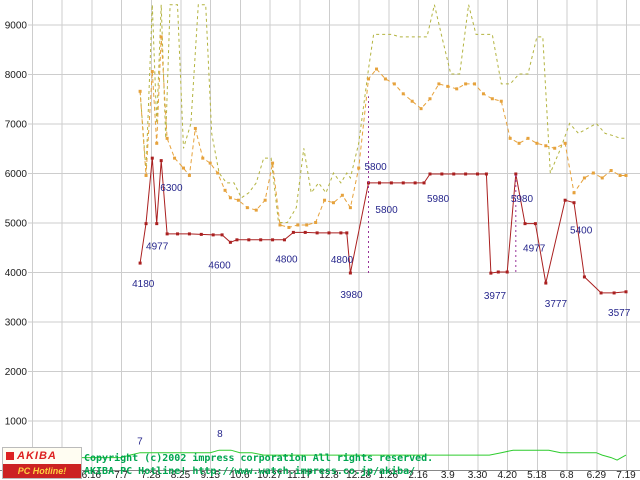 This screenshot has height=480, width=640. I want to click on logo-pc-hotline-text: PC Hotline!, so click(42, 471).